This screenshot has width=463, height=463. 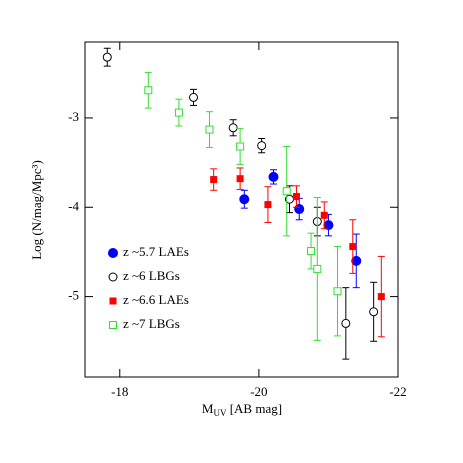 What do you see at coordinates (73, 295) in the screenshot?
I see `y-tick-label: -5` at bounding box center [73, 295].